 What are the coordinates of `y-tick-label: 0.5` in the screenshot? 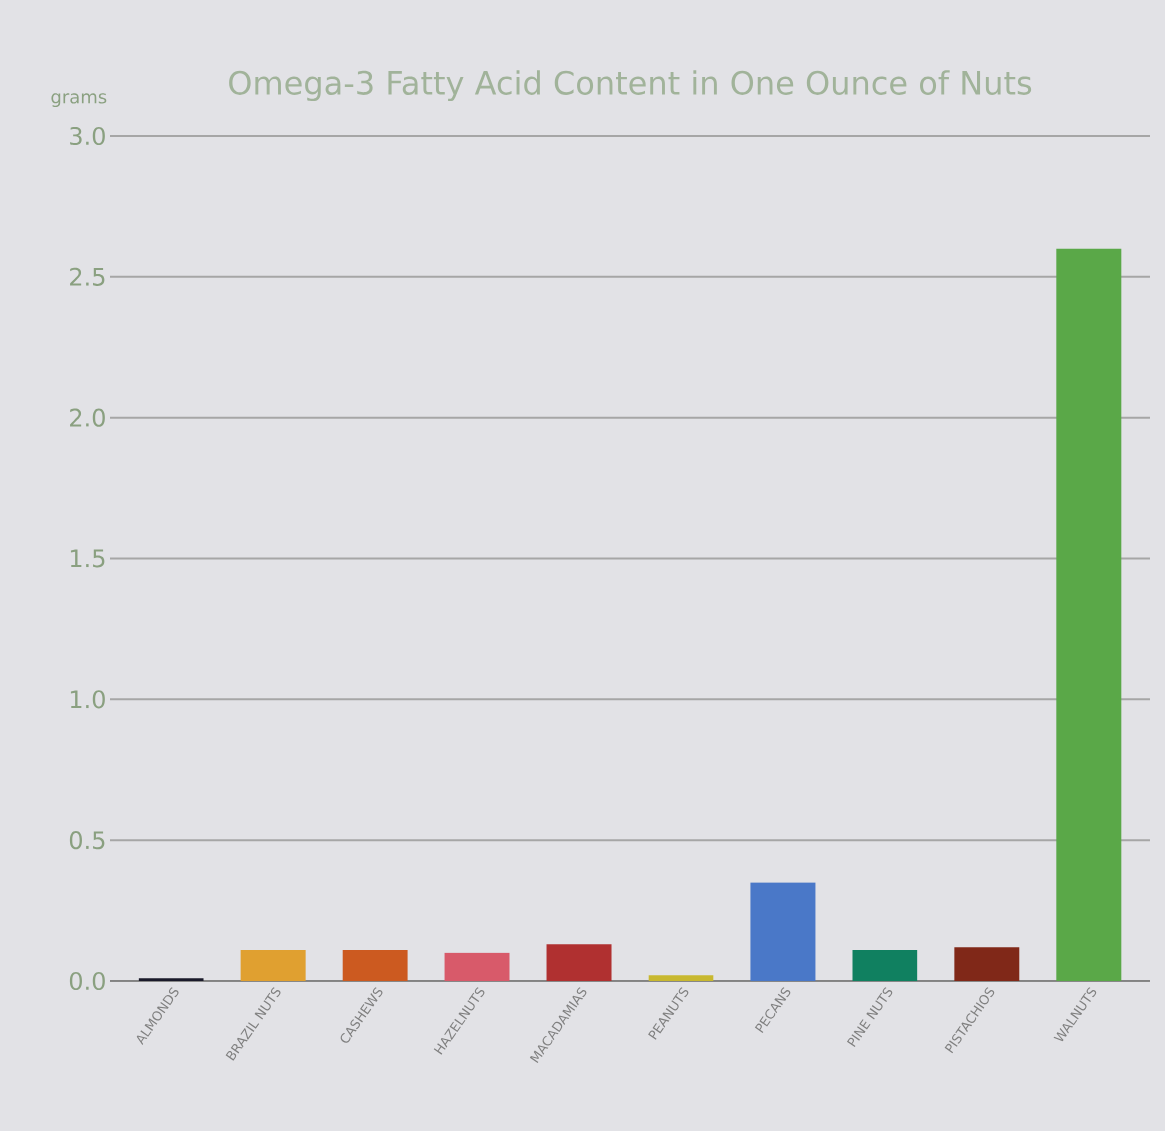 It's located at (87, 840).